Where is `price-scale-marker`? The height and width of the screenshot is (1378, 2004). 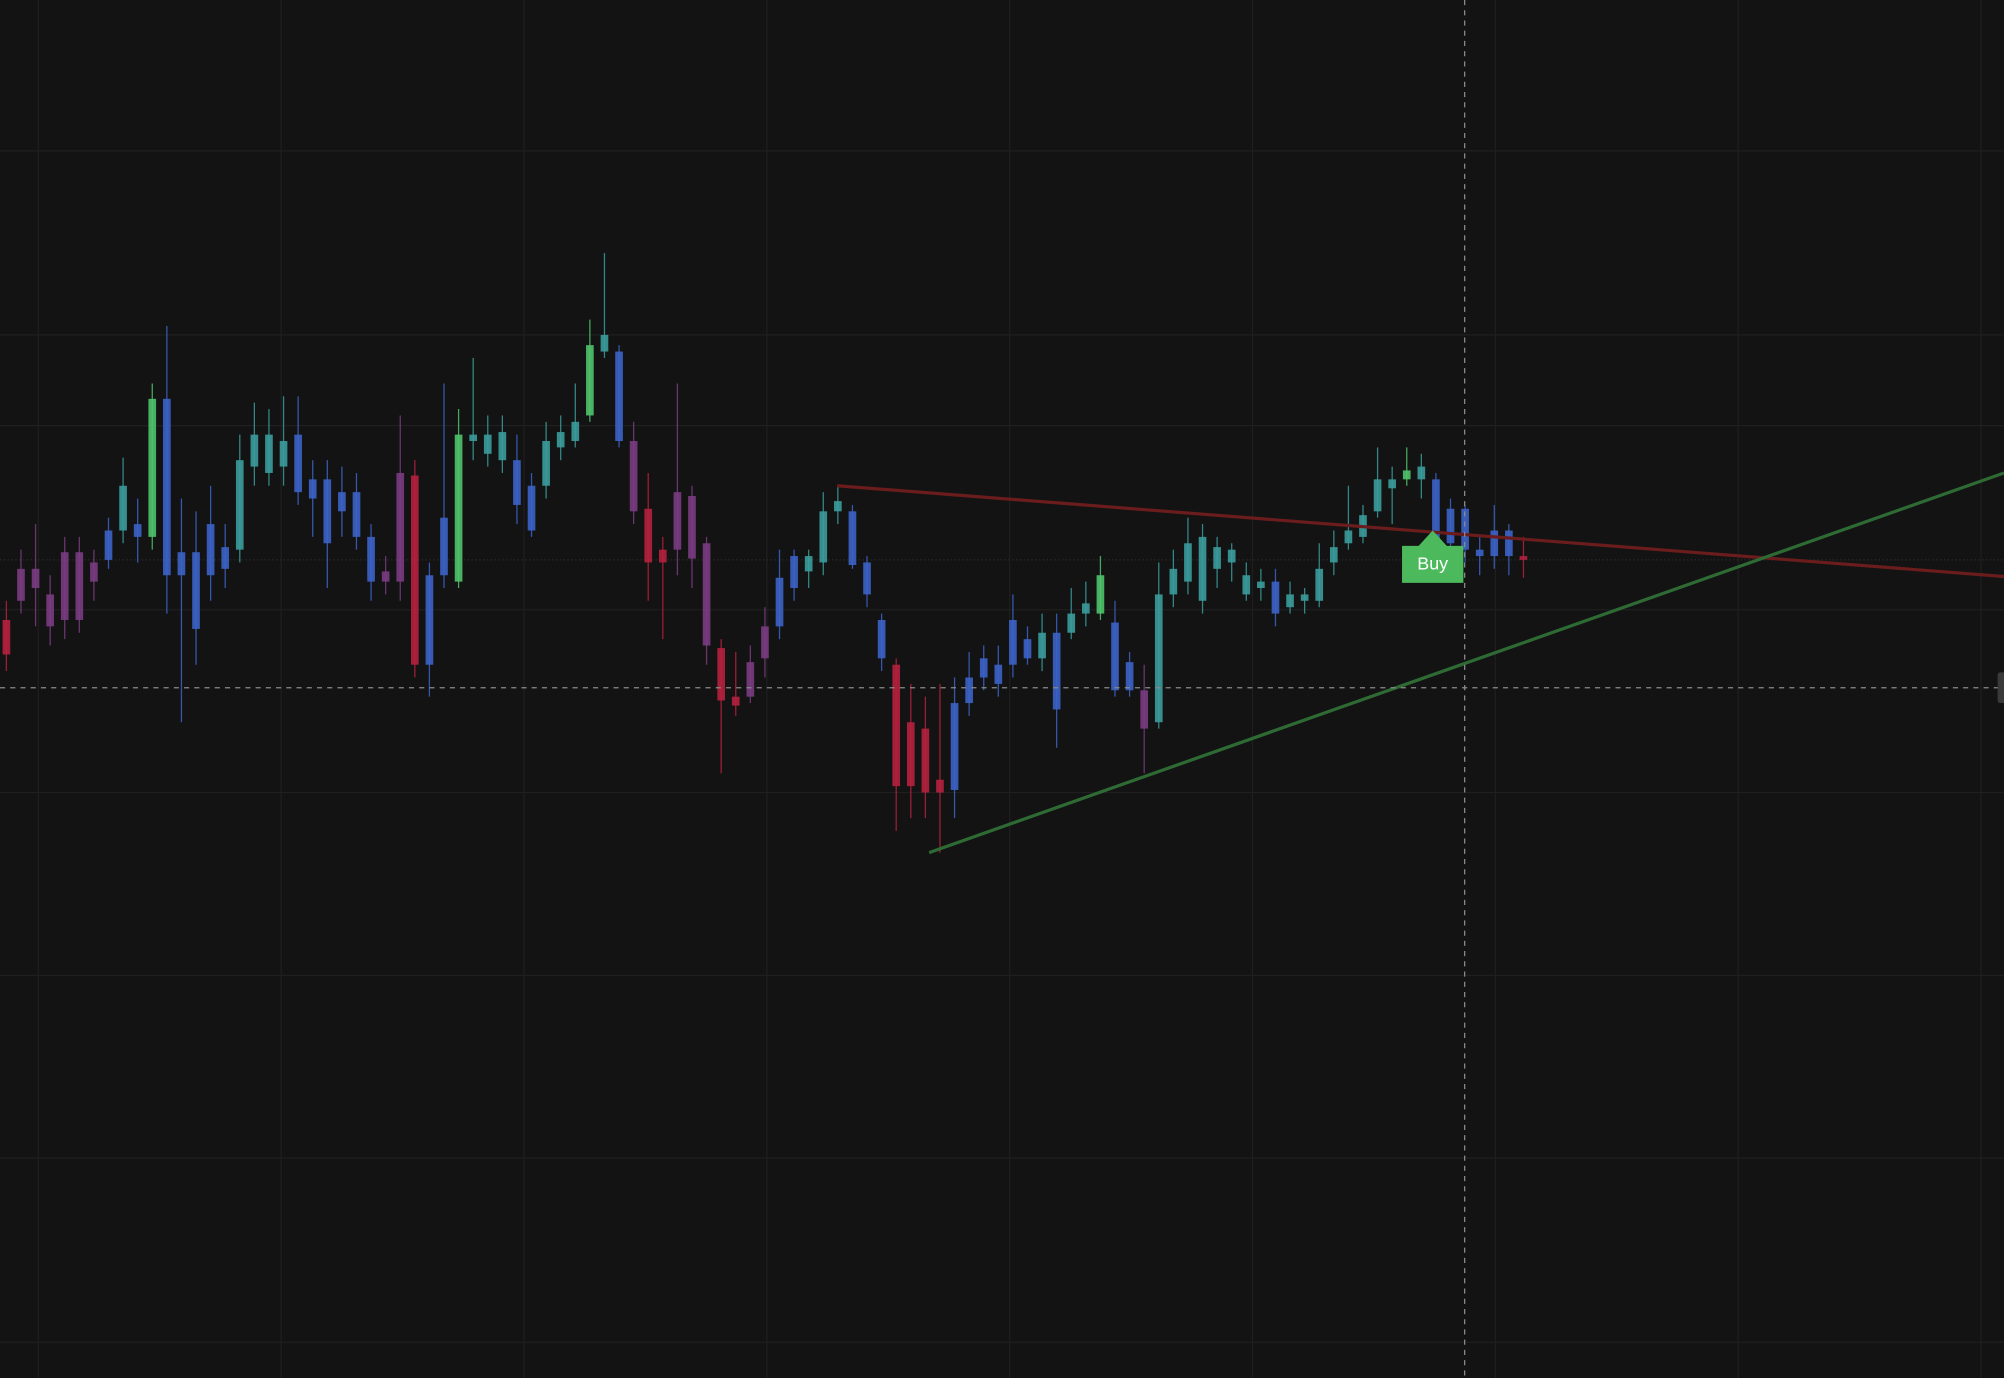 price-scale-marker is located at coordinates (2000, 688).